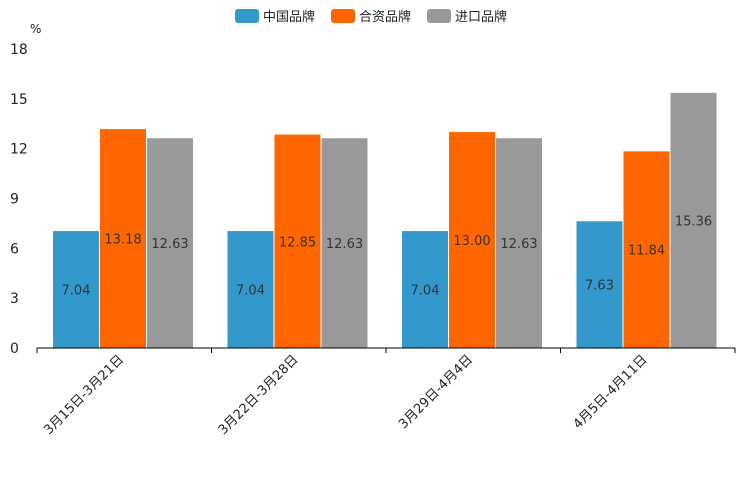  I want to click on data-label: 7.63, so click(599, 286).